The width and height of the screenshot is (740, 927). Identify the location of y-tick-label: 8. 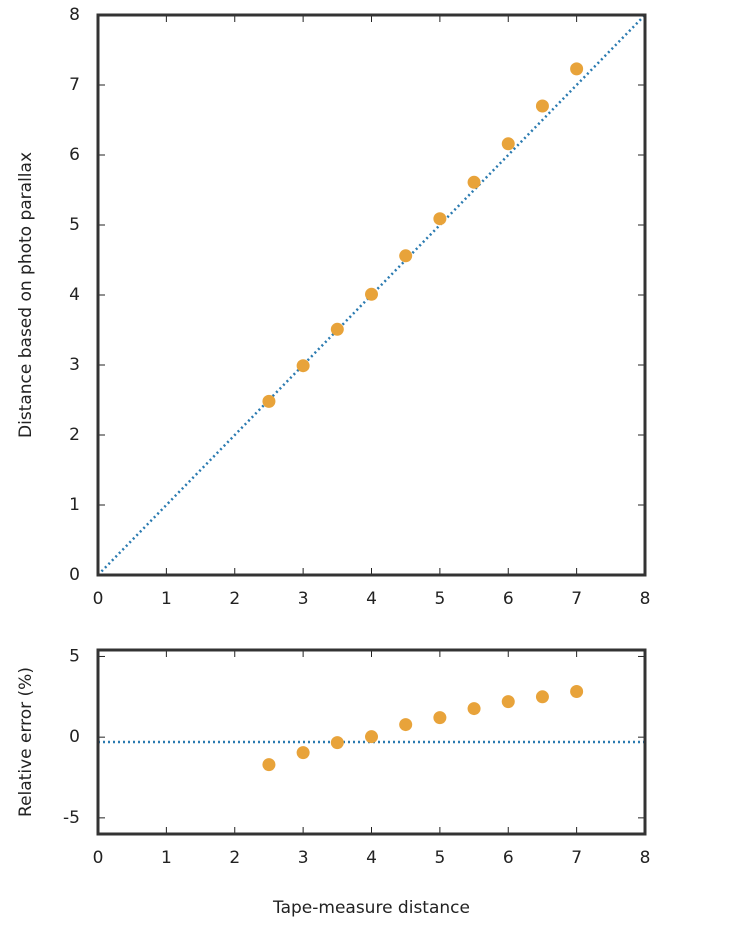
(74, 15).